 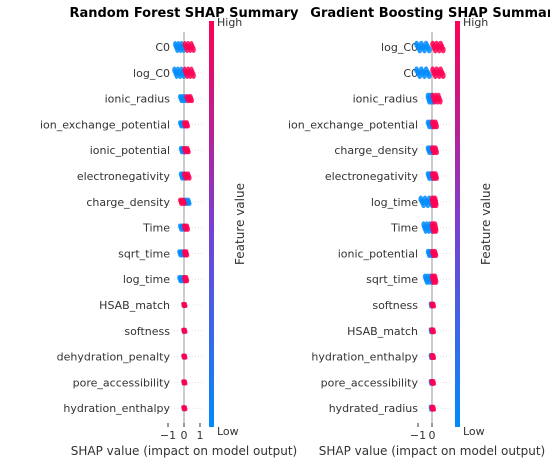 What do you see at coordinates (162, 47) in the screenshot?
I see `feature-label: C0` at bounding box center [162, 47].